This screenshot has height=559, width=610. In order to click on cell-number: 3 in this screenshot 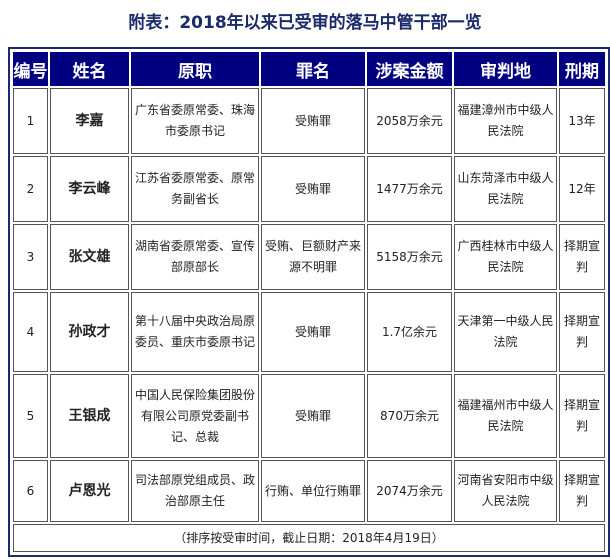, I will do `click(30, 257)`.